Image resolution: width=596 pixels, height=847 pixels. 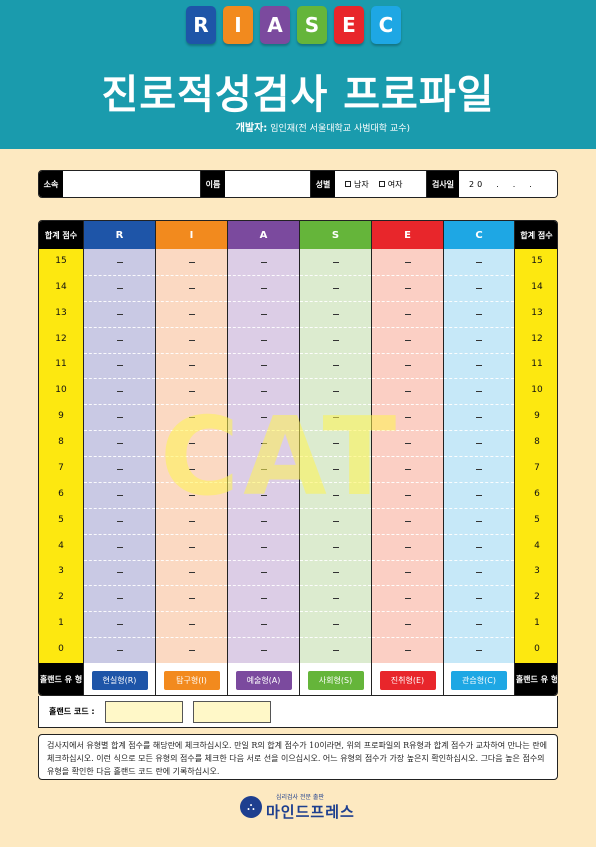 I want to click on date-field: 20 . . ., so click(x=508, y=184).